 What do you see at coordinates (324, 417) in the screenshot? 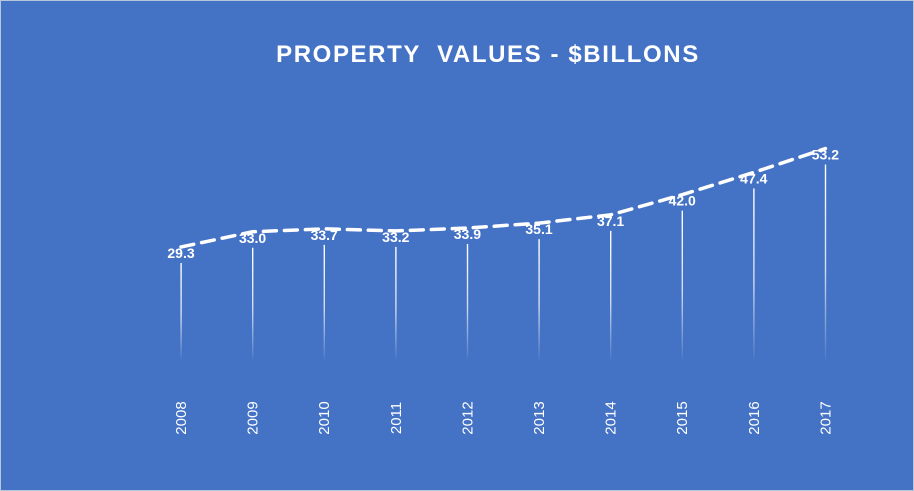
I see `x-tick-label: 2010` at bounding box center [324, 417].